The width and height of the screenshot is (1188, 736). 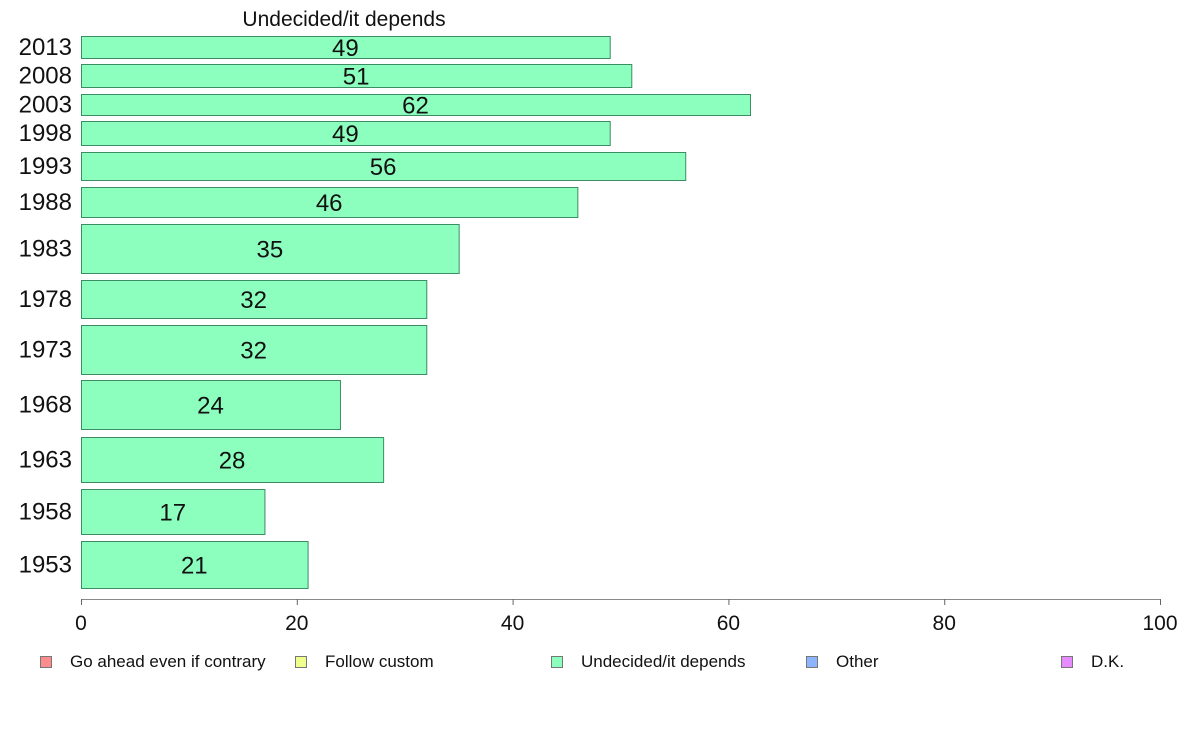 I want to click on bar-1968, so click(x=211, y=405).